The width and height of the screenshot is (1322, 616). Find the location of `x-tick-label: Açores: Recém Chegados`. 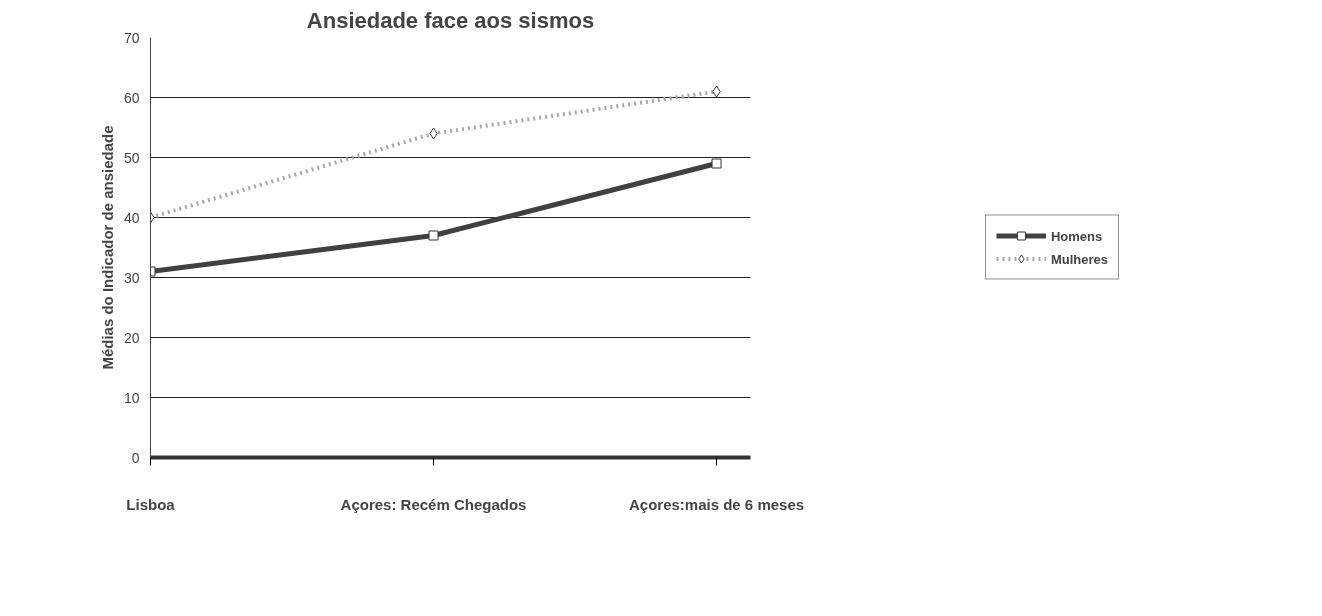

x-tick-label: Açores: Recém Chegados is located at coordinates (433, 504).